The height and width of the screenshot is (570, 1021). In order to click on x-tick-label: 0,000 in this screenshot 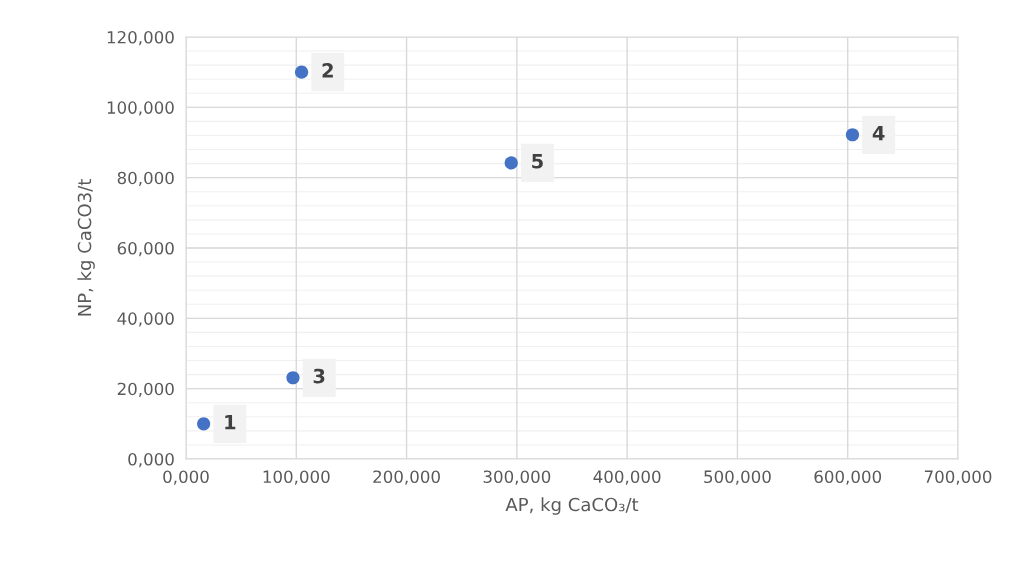, I will do `click(186, 477)`.